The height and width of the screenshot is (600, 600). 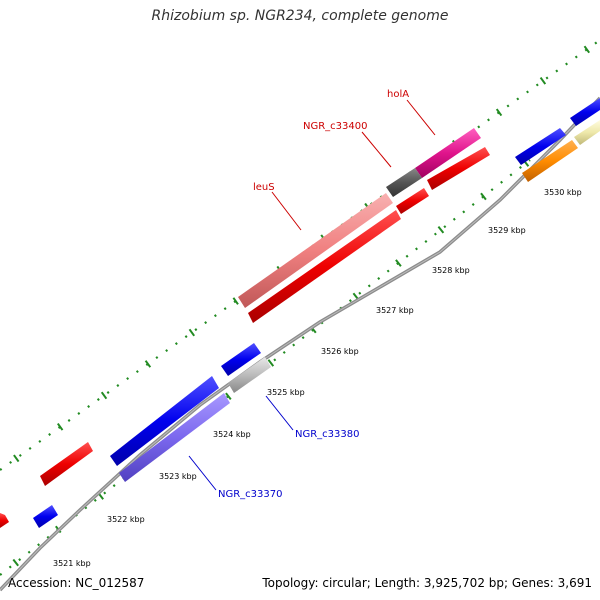 What do you see at coordinates (451, 270) in the screenshot?
I see `tick-label-3528: 3528 kbp` at bounding box center [451, 270].